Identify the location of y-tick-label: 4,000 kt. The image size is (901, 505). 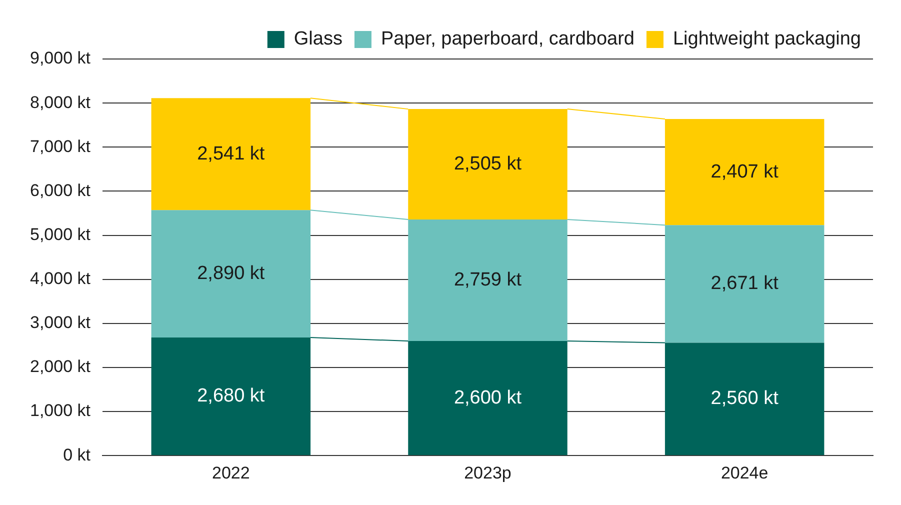
(60, 278).